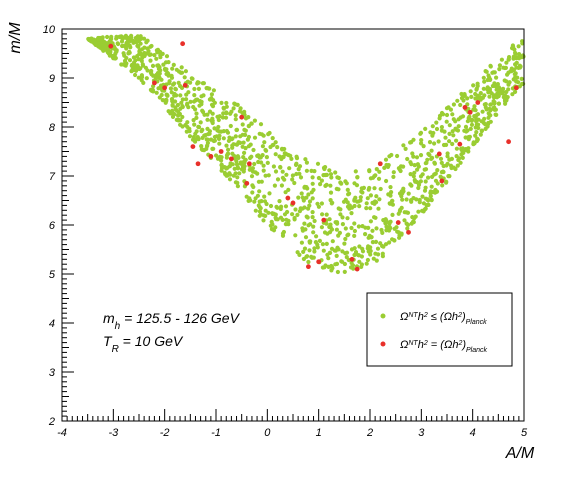 This screenshot has width=567, height=488. Describe the element at coordinates (520, 453) in the screenshot. I see `x-axis-title: A/M` at that location.